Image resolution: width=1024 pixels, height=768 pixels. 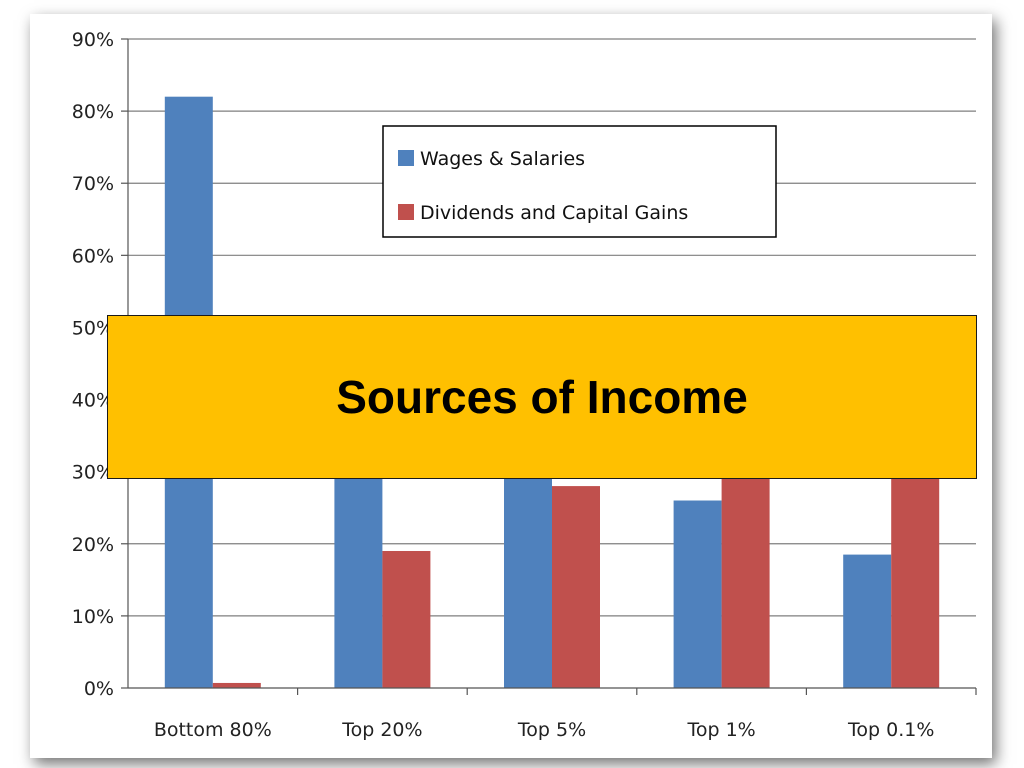 I want to click on y-tick-label: 80%, so click(x=93, y=112).